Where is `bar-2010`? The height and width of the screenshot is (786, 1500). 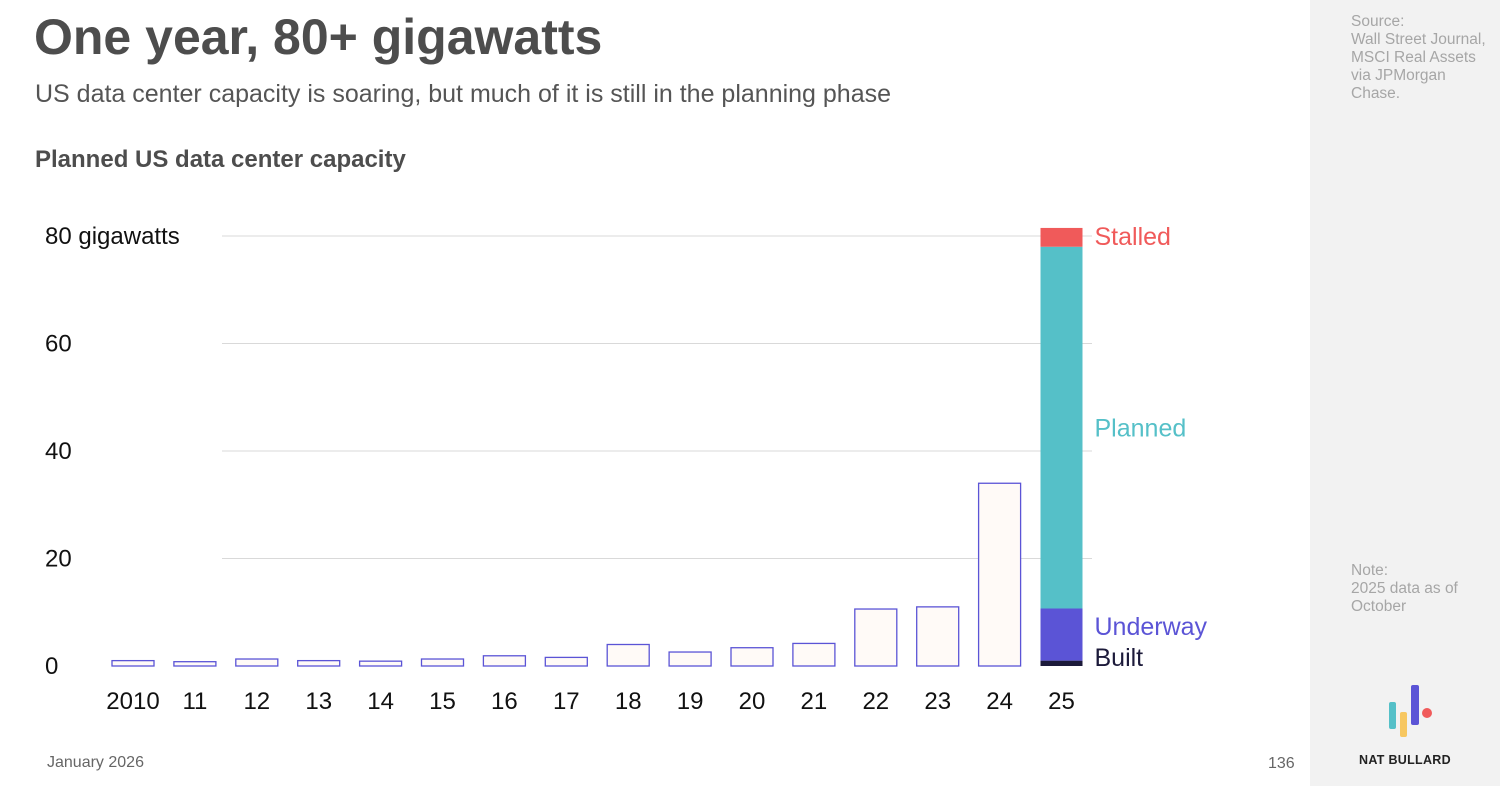 bar-2010 is located at coordinates (133, 663).